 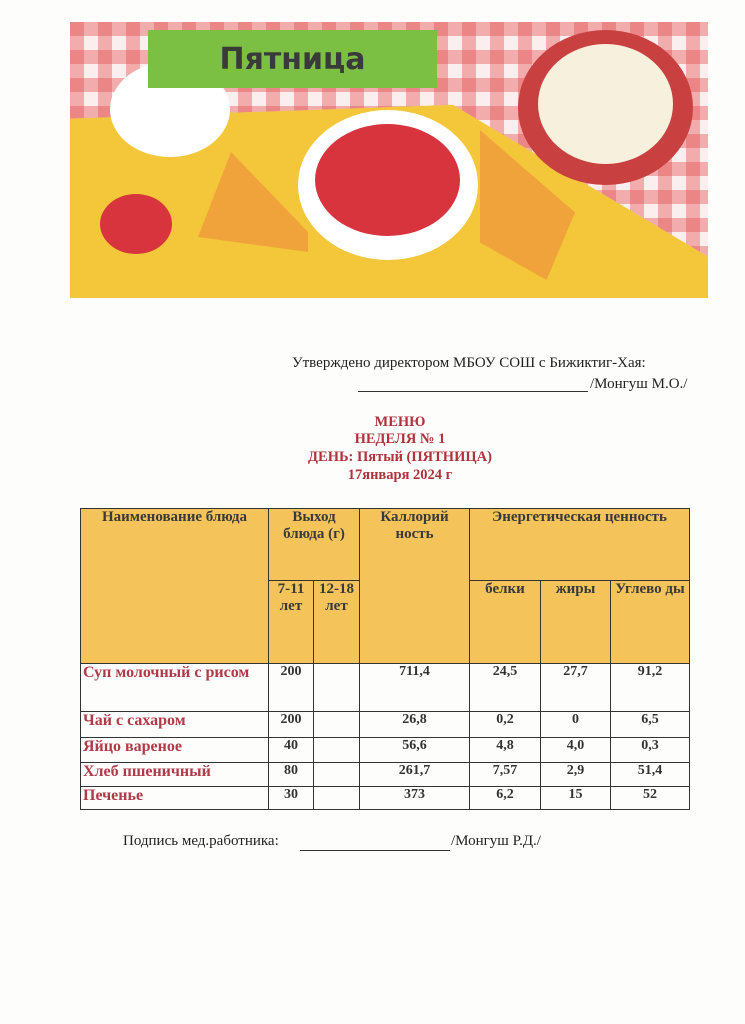 What do you see at coordinates (650, 750) in the screenshot?
I see `carbs: 0,3` at bounding box center [650, 750].